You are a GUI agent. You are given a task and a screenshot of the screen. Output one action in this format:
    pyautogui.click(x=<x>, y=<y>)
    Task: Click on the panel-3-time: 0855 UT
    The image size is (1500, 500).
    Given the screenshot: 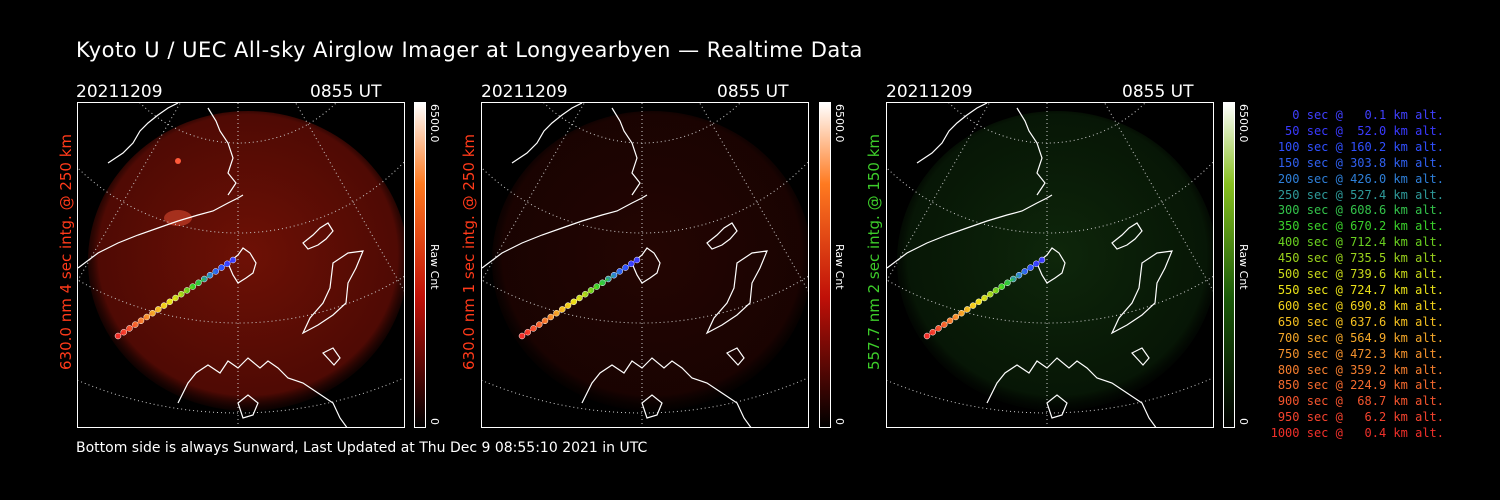 What is the action you would take?
    pyautogui.click(x=1158, y=92)
    